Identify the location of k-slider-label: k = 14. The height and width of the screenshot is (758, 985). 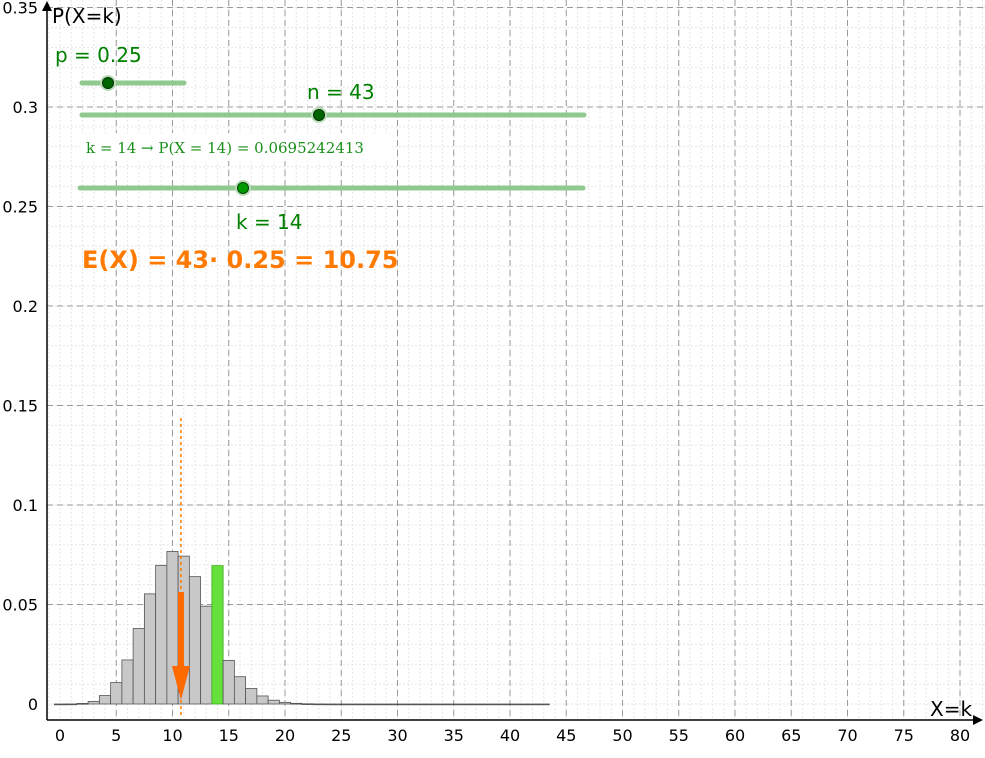
(269, 222).